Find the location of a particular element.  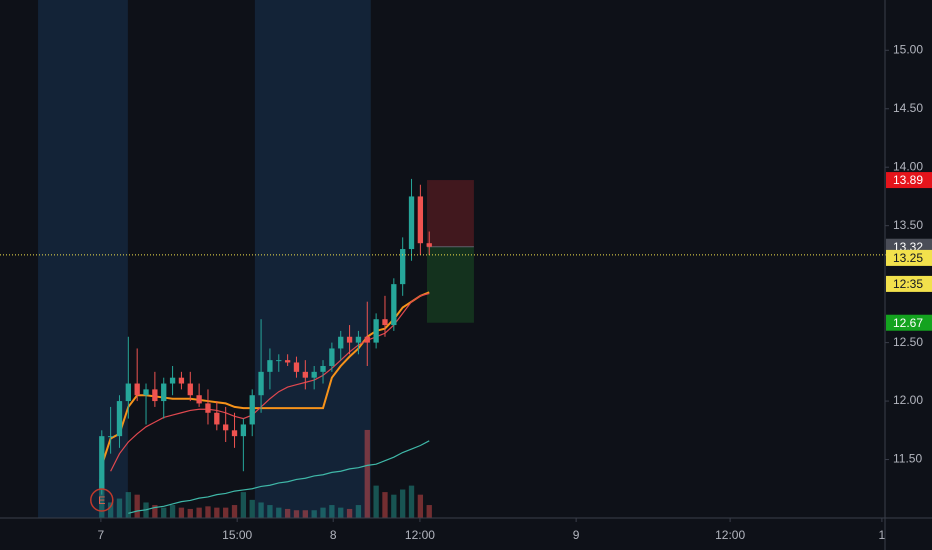

countdown-label: 12:35 is located at coordinates (908, 284).